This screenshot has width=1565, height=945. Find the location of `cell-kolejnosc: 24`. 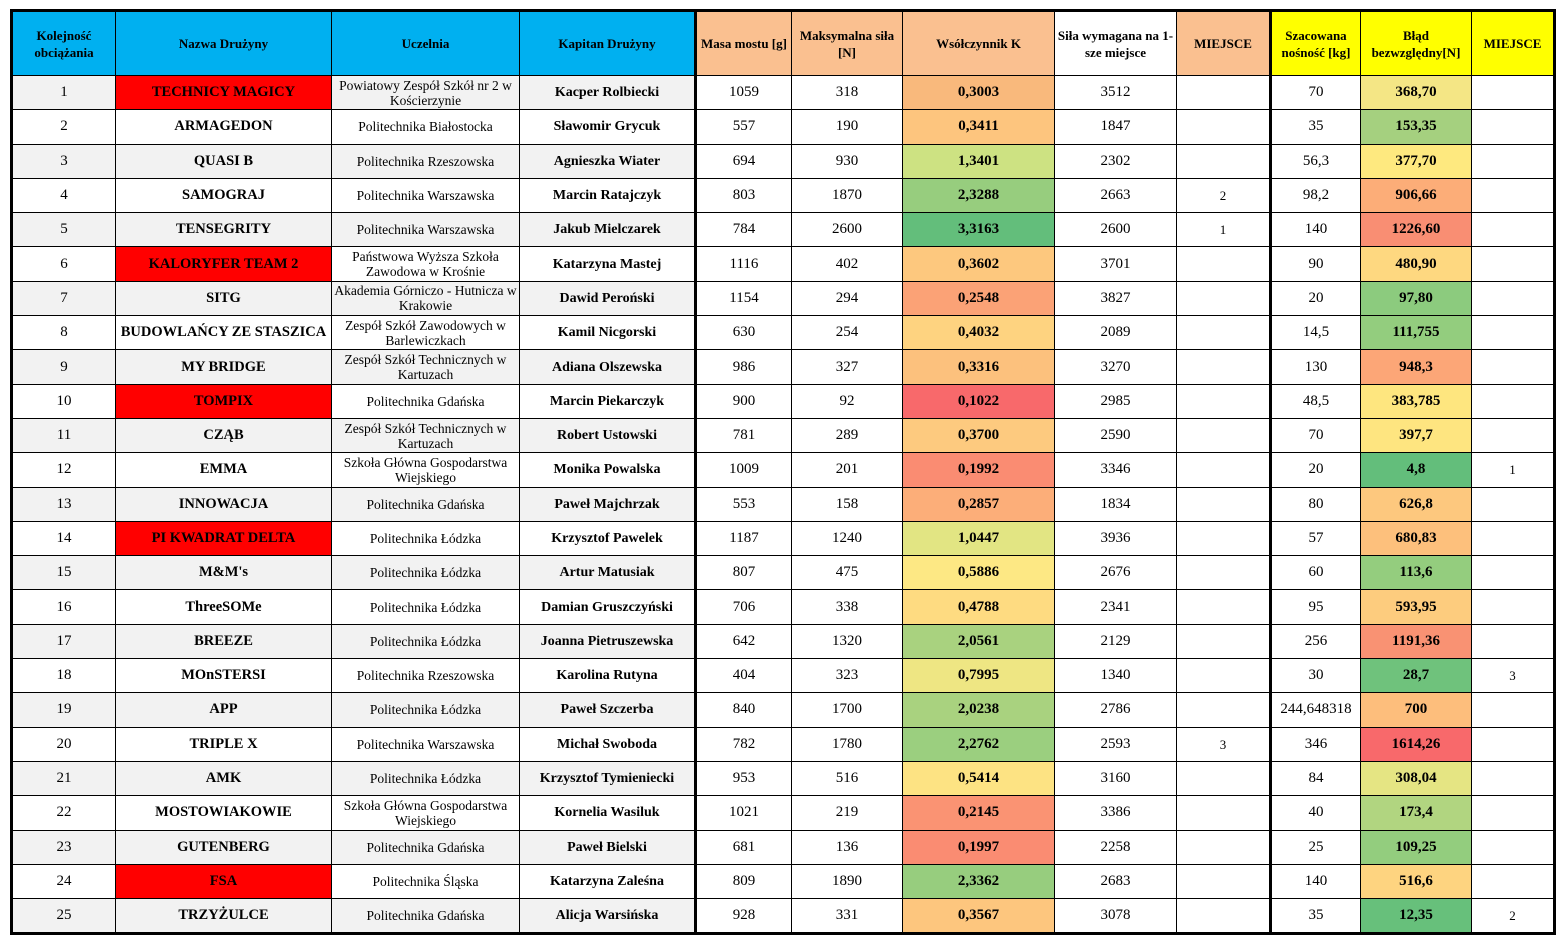

cell-kolejnosc: 24 is located at coordinates (63, 881).